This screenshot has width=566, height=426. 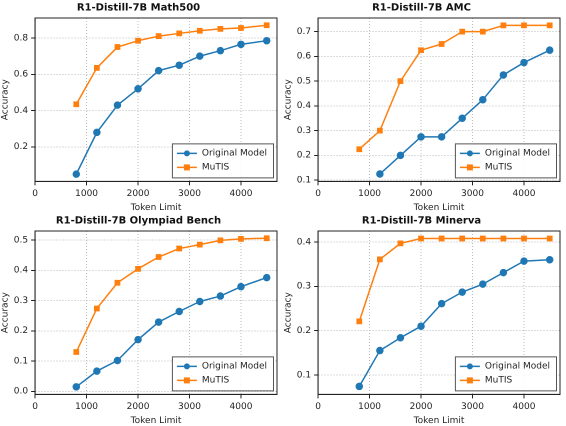 I want to click on chart-title: R1-Distill-7B Olympiad Bench, so click(x=139, y=221).